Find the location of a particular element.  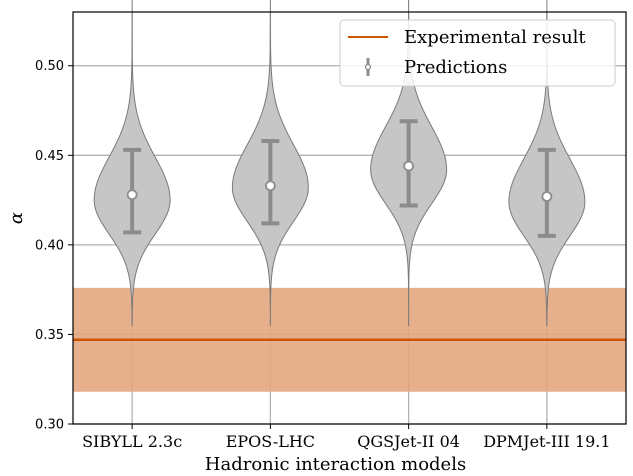

x-tick-label: EPOS-LHC is located at coordinates (270, 441).